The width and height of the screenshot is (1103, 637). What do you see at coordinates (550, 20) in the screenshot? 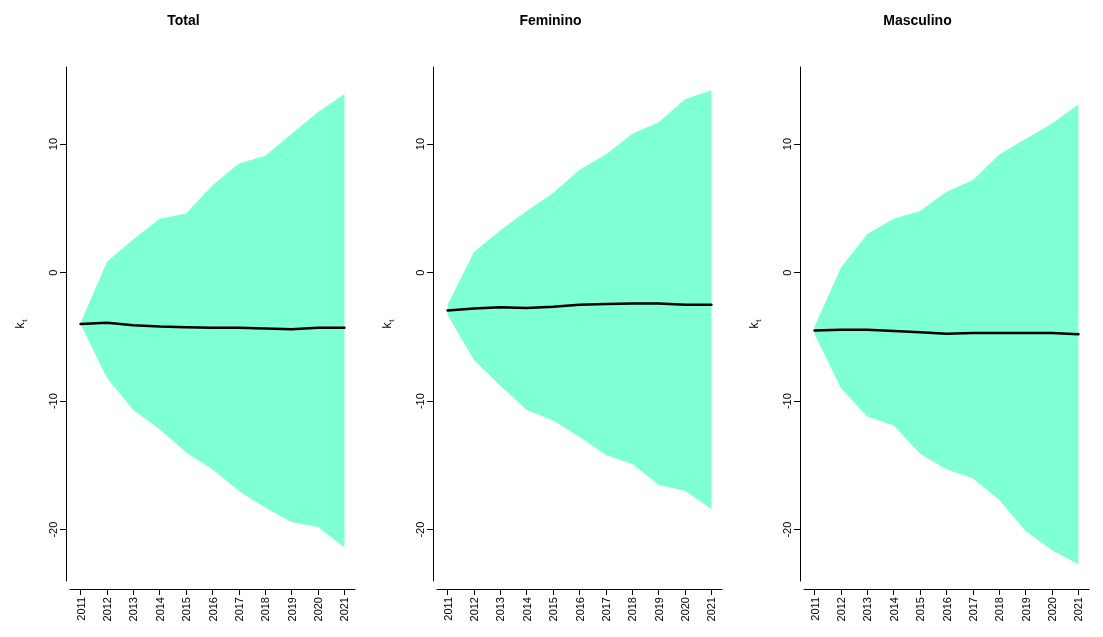
I see `chart-title: Feminino` at bounding box center [550, 20].